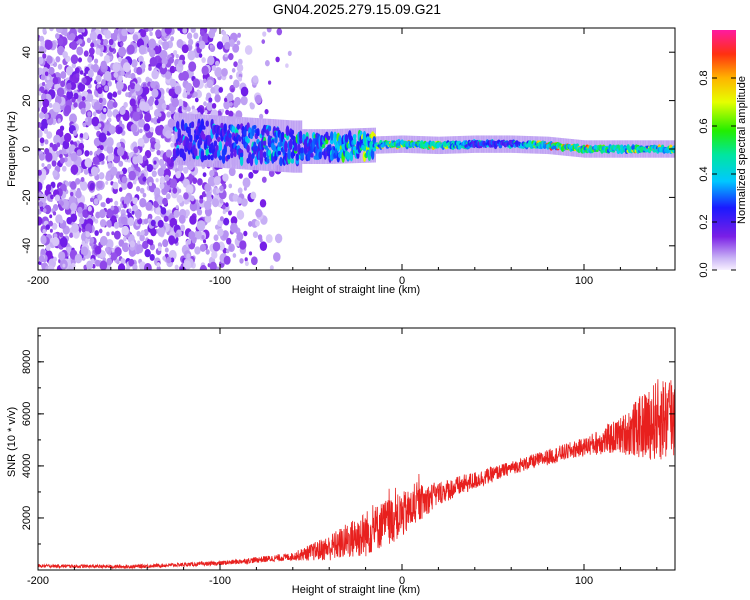 This screenshot has width=750, height=600. Describe the element at coordinates (717, 174) in the screenshot. I see `colorbar-ticks: 0.0 0.2 0.4 0.6 0.8` at that location.